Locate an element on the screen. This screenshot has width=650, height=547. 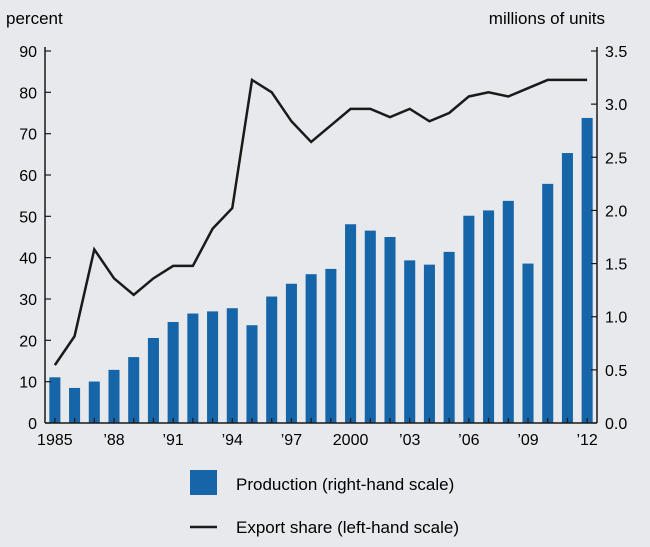
production-bar-2001 is located at coordinates (370, 326).